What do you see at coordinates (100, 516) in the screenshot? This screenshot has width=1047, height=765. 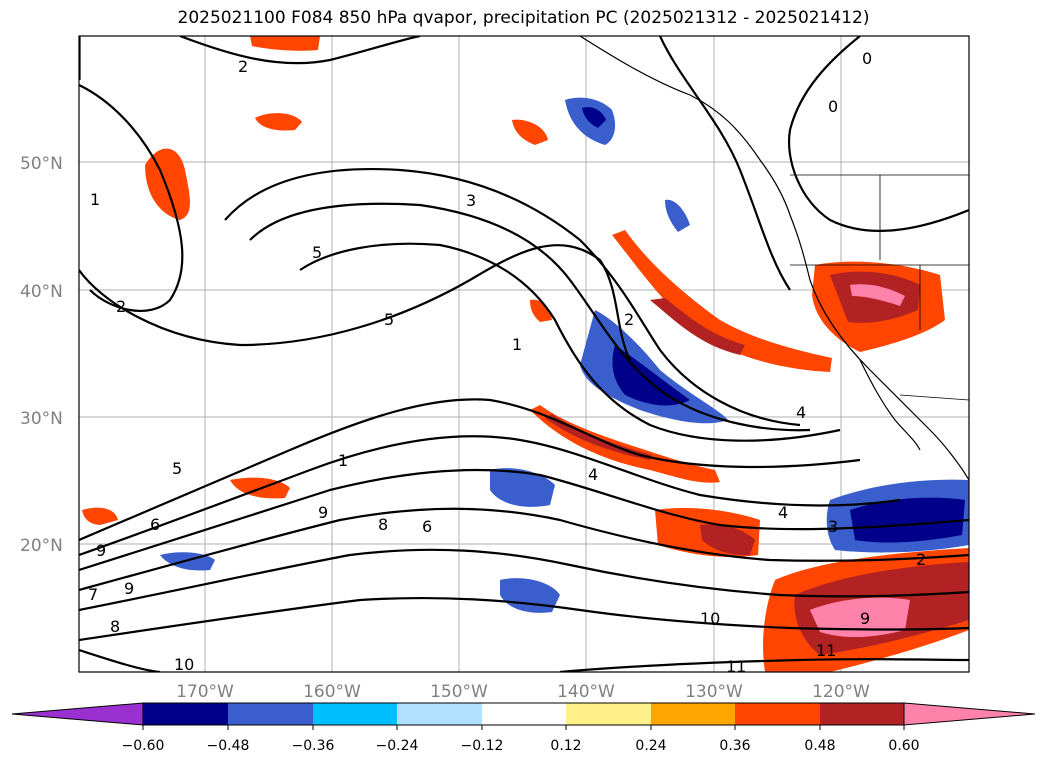 I see `precip-far-west` at bounding box center [100, 516].